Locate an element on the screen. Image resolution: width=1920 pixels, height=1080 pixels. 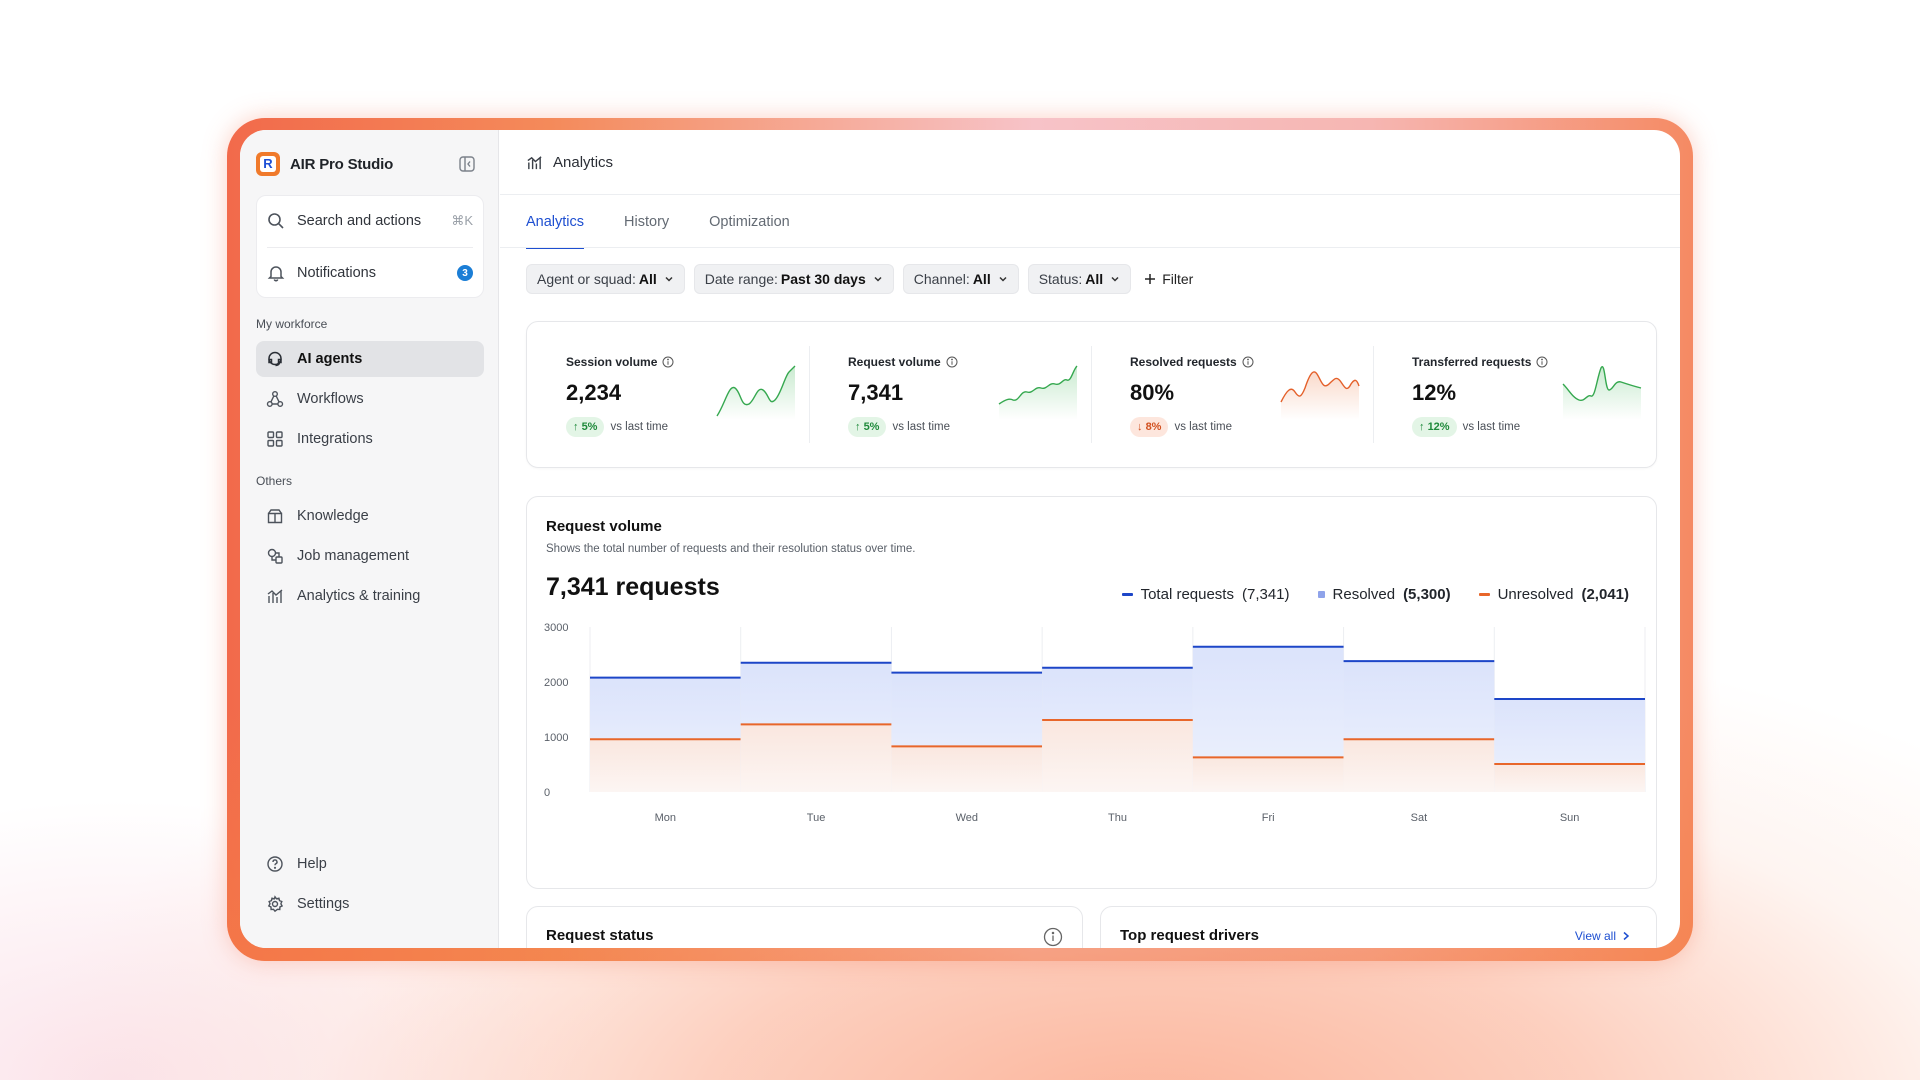
search-shortcut: ⌘K is located at coordinates (462, 220).